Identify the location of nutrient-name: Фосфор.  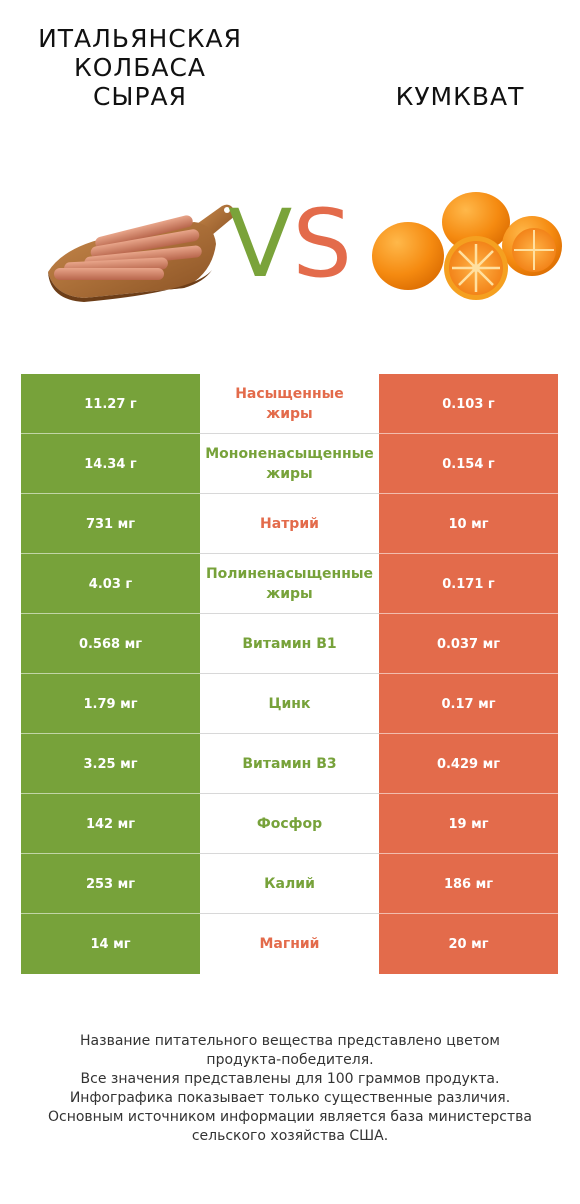
(289, 824).